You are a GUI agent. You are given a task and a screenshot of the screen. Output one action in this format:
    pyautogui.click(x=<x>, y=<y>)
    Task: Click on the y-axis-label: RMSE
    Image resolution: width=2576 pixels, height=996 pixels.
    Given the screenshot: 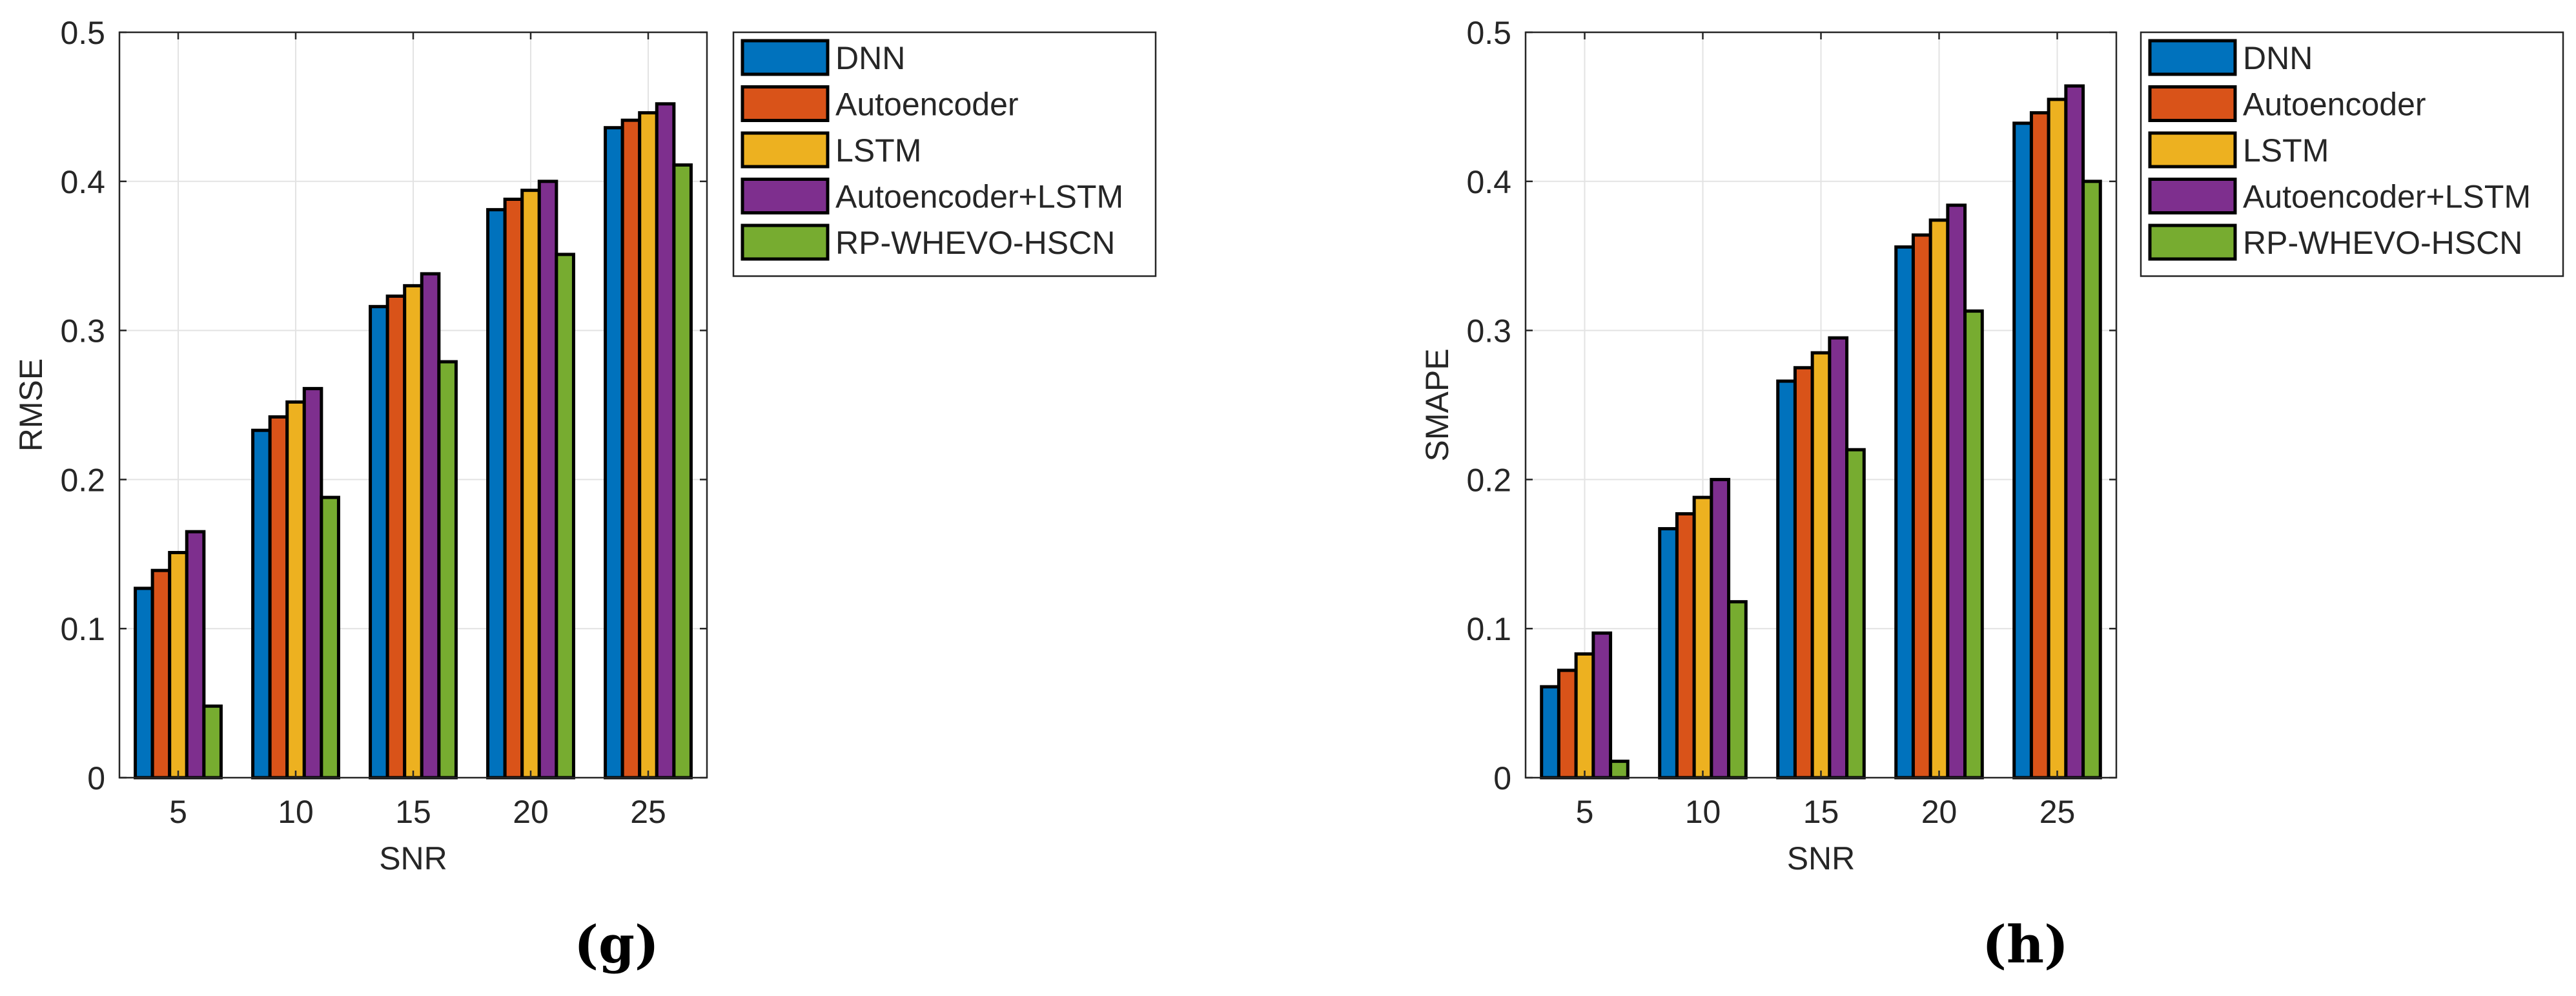 What is the action you would take?
    pyautogui.click(x=31, y=404)
    